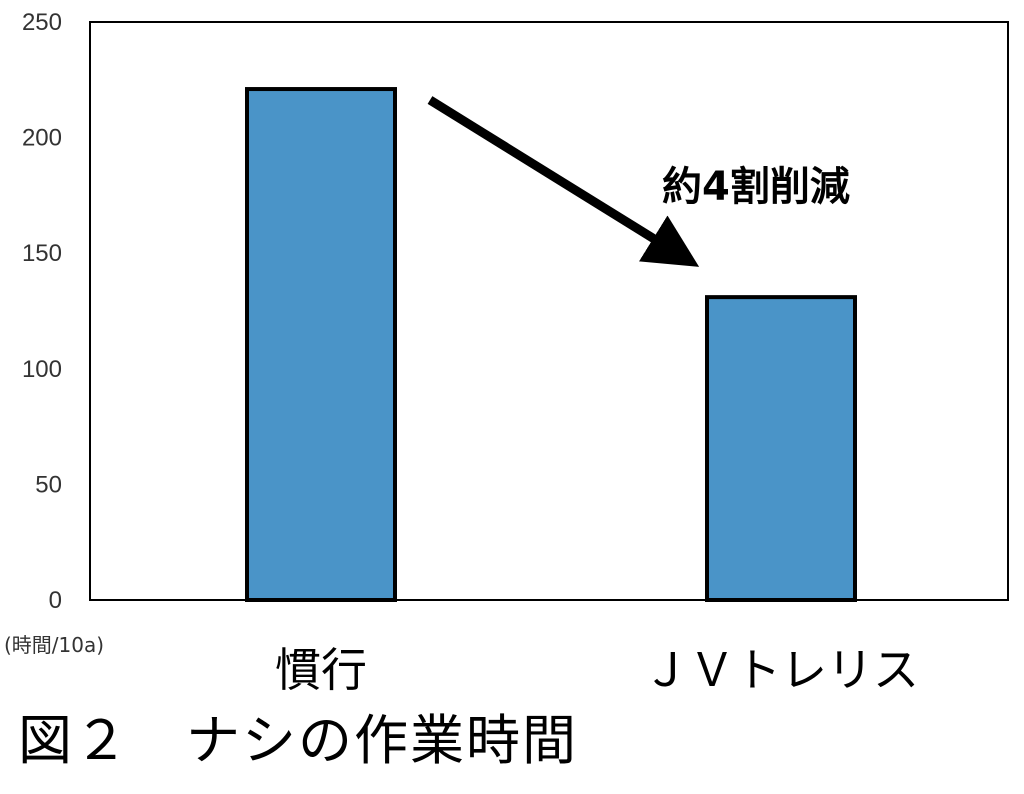  Describe the element at coordinates (42, 22) in the screenshot. I see `y-tick-label: 250` at that location.